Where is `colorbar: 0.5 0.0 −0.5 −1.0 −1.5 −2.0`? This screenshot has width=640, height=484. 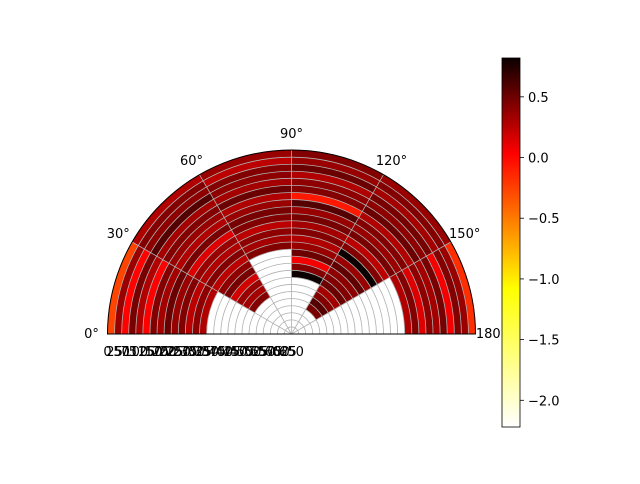 colorbar: 0.5 0.0 −0.5 −1.0 −1.5 −2.0 is located at coordinates (530, 242).